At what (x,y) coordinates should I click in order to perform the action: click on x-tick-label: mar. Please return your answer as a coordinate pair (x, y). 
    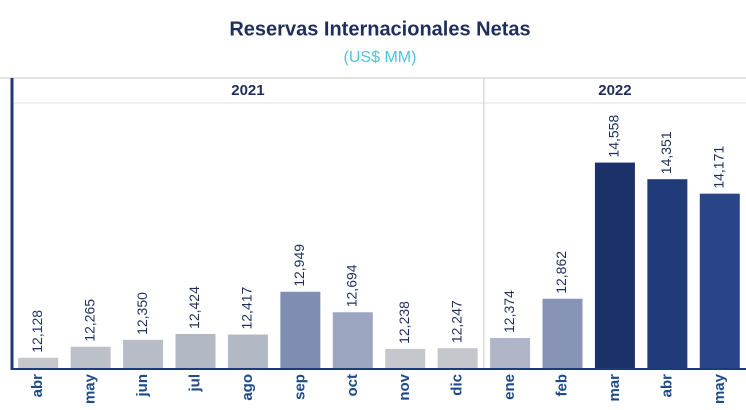
    Looking at the image, I should click on (614, 388).